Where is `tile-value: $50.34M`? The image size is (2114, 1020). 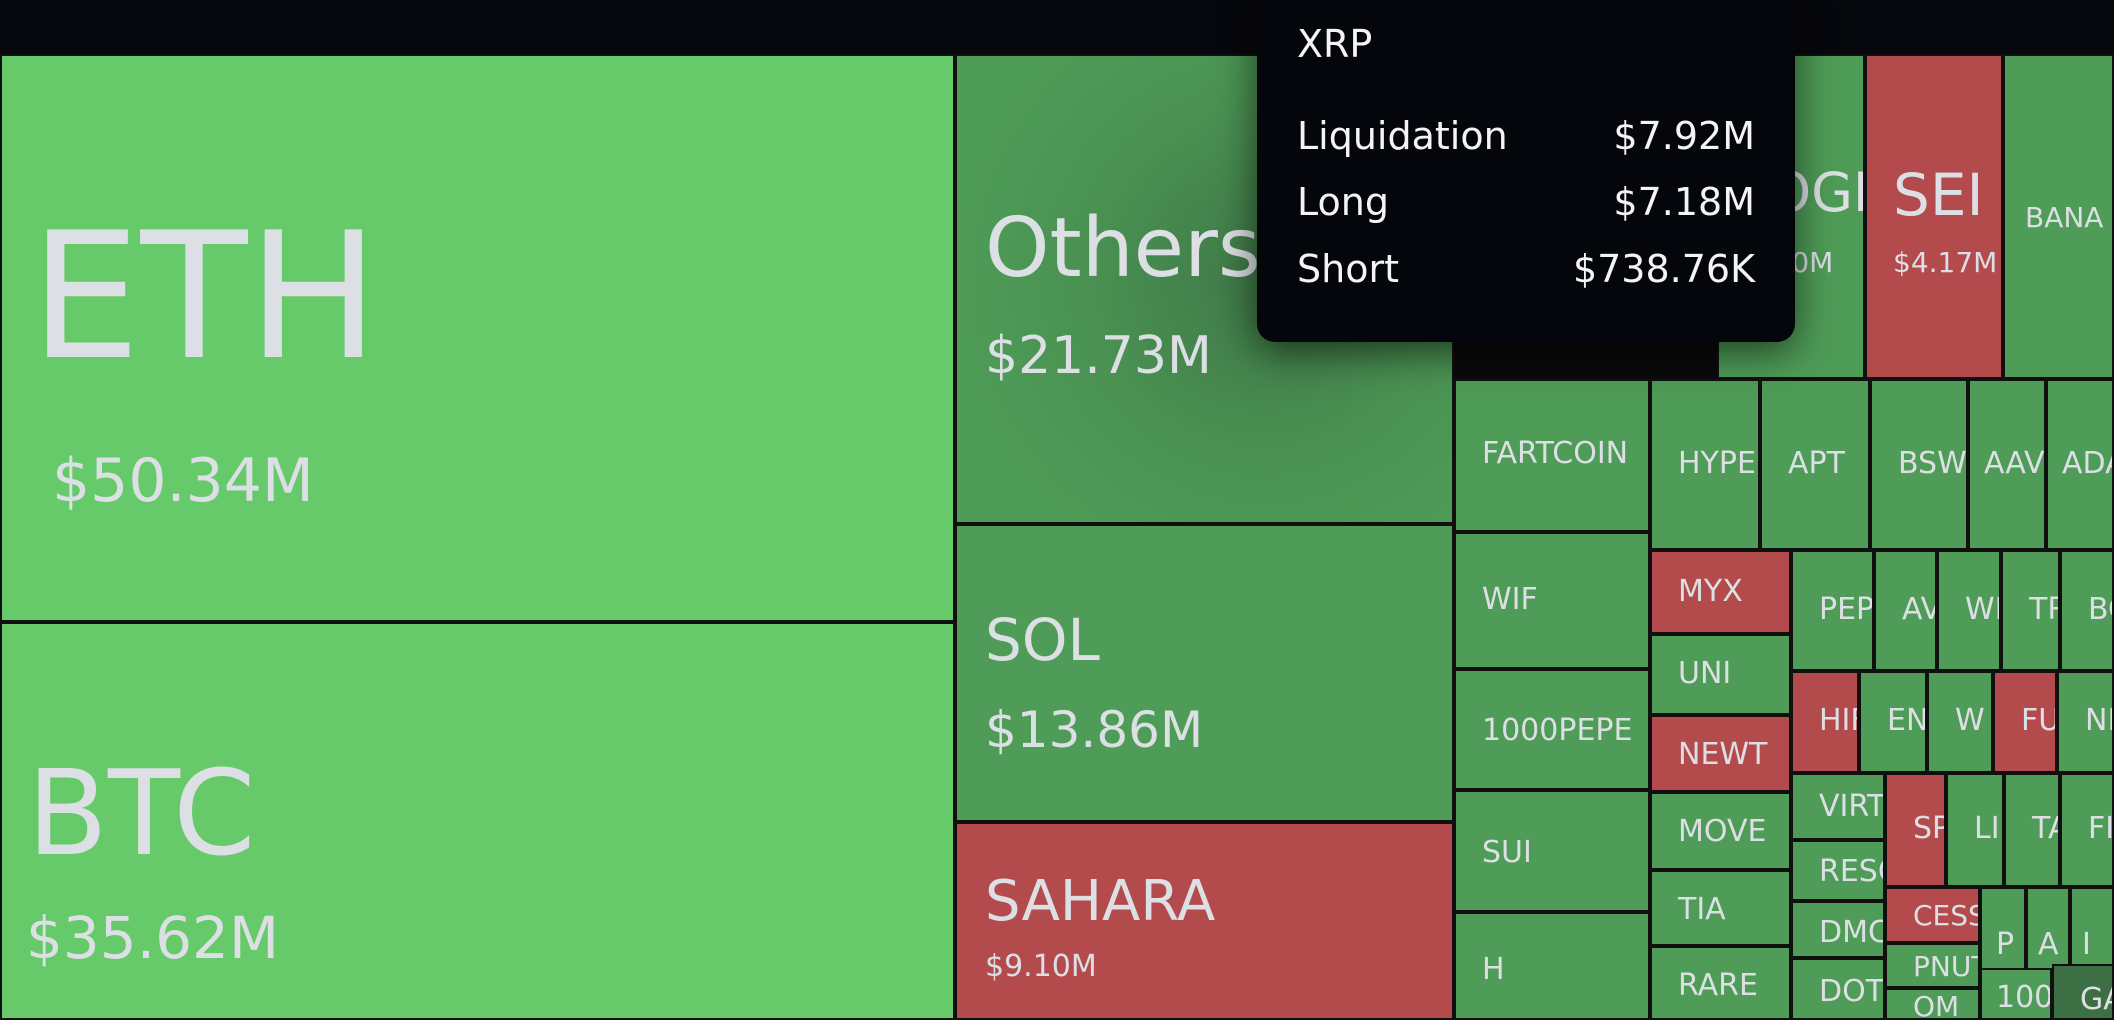 tile-value: $50.34M is located at coordinates (183, 481).